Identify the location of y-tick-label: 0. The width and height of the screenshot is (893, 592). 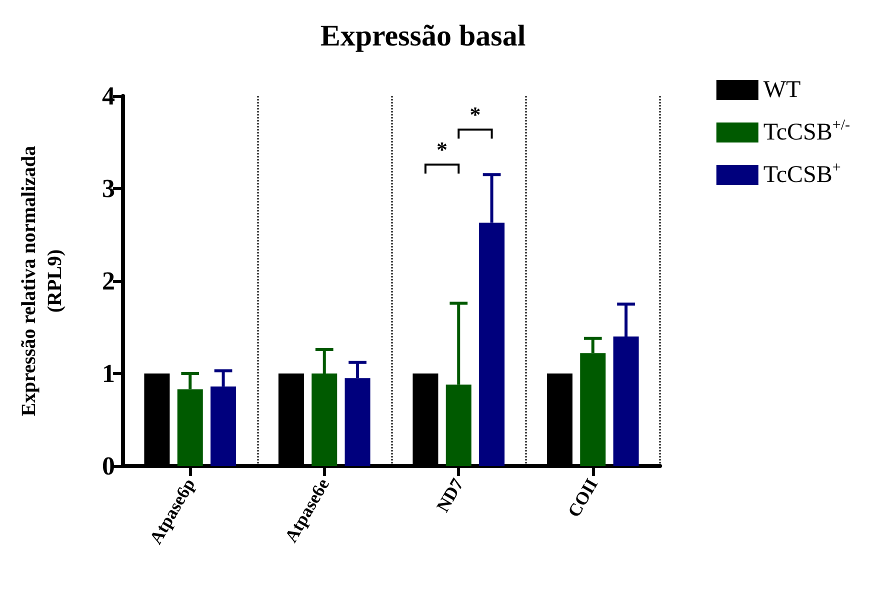
(108, 466).